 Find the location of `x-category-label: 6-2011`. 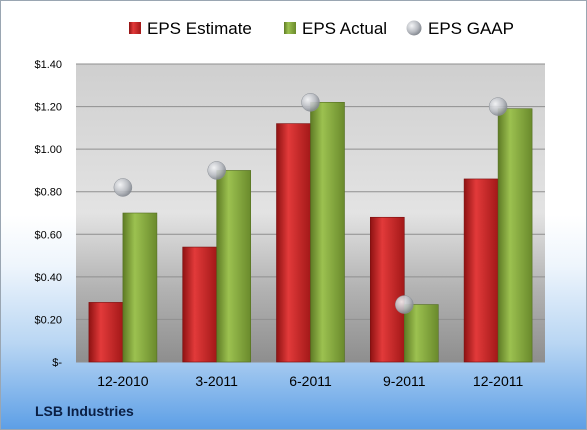

x-category-label: 6-2011 is located at coordinates (310, 381).